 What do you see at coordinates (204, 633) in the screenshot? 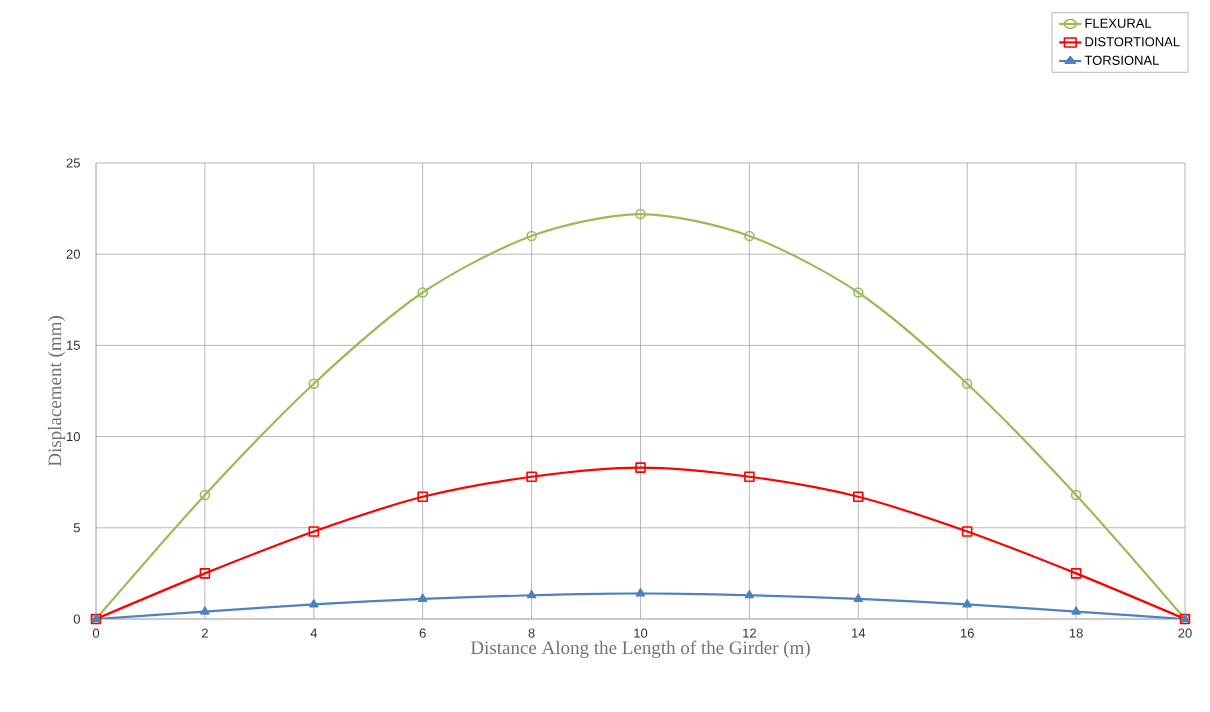
I see `x-tick-label: 2` at bounding box center [204, 633].